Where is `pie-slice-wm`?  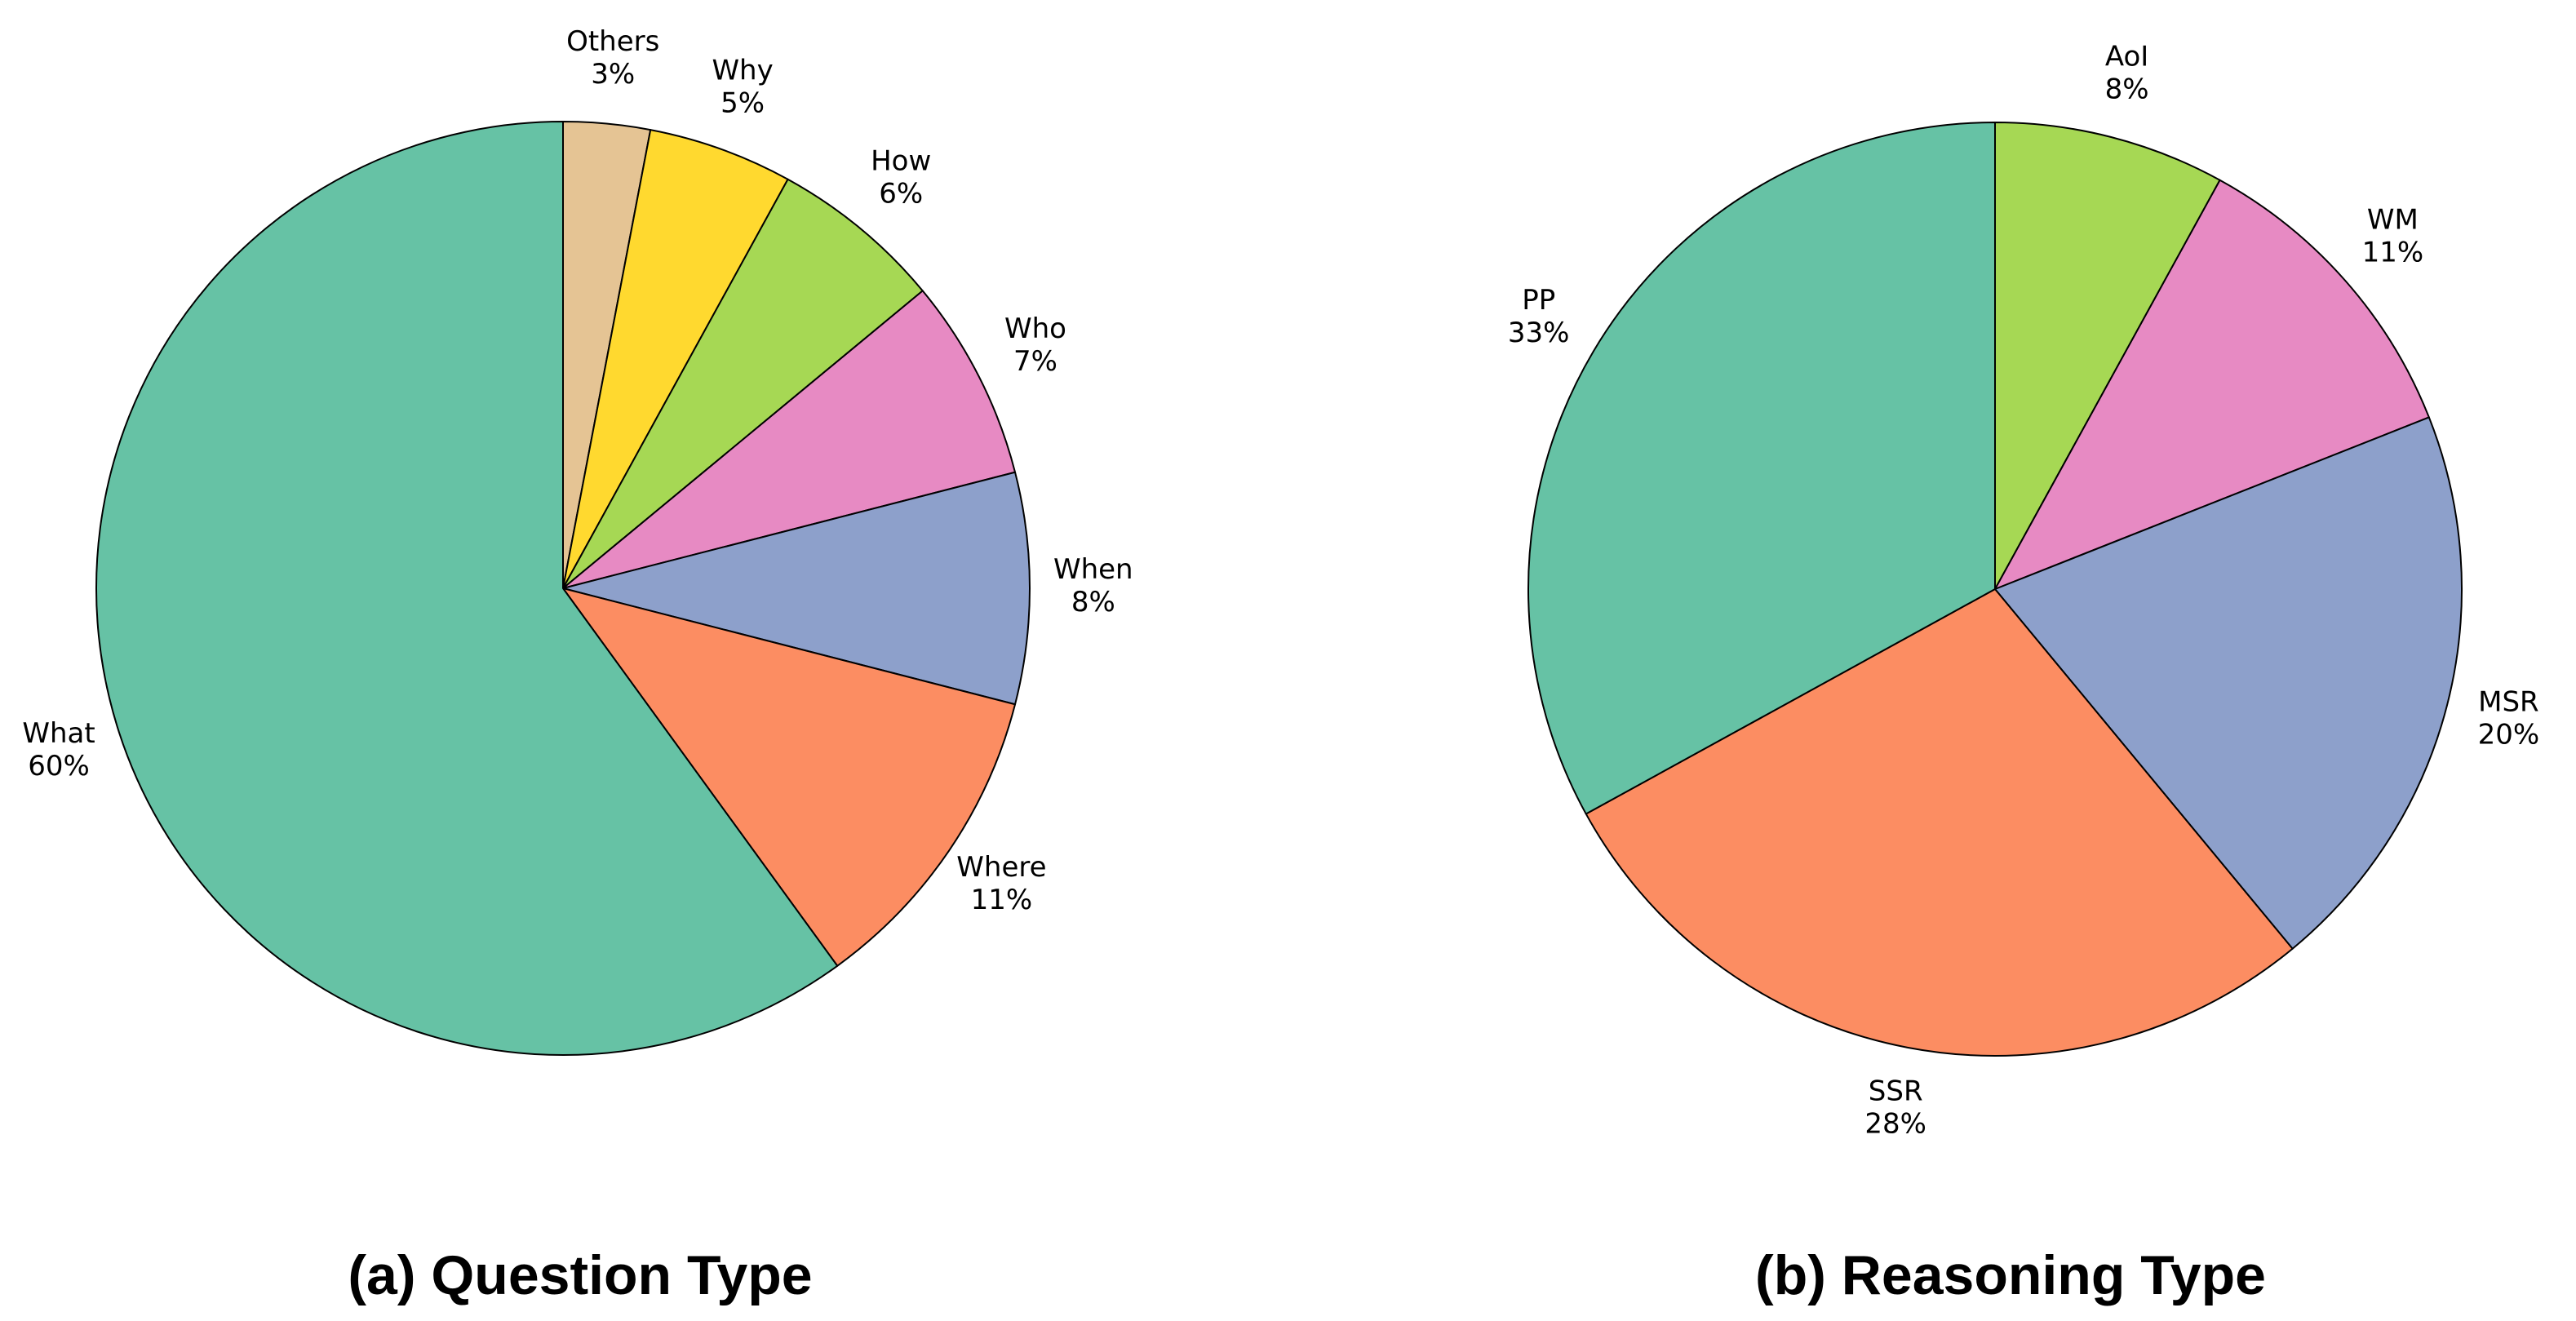
pie-slice-wm is located at coordinates (2212, 384).